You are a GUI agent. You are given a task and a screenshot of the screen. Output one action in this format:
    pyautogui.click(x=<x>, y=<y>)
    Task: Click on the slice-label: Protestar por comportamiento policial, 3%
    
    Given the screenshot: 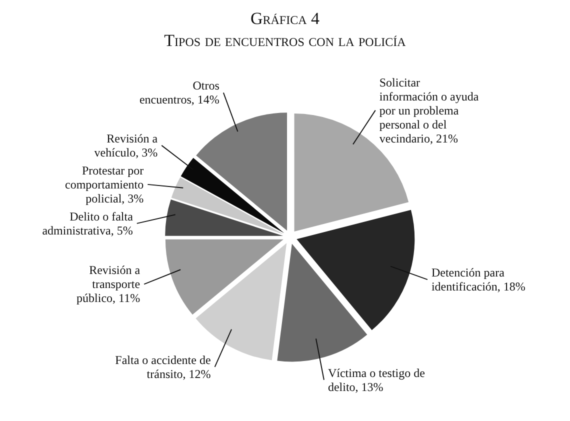 What is the action you would take?
    pyautogui.click(x=104, y=184)
    